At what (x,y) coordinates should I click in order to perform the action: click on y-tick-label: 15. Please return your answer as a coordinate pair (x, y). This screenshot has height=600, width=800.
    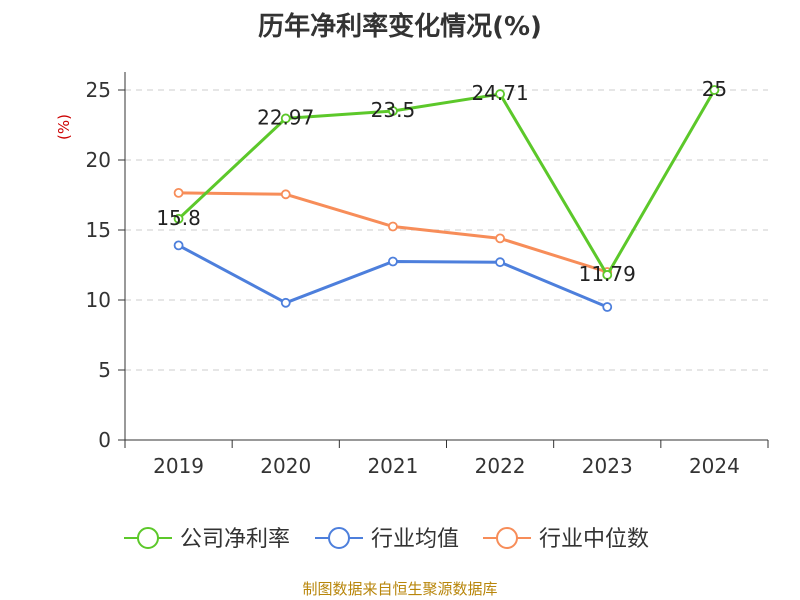
    Looking at the image, I should click on (98, 230).